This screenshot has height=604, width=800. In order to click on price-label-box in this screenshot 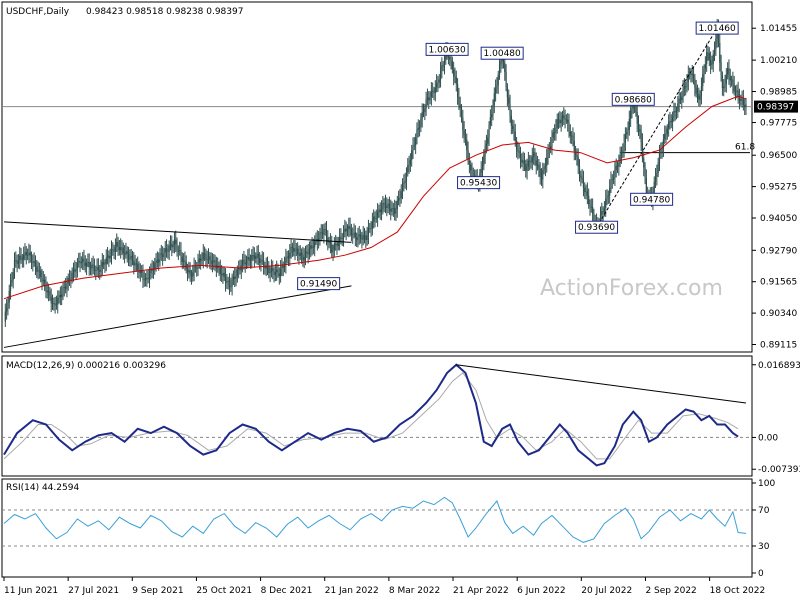, I will do `click(502, 53)`.